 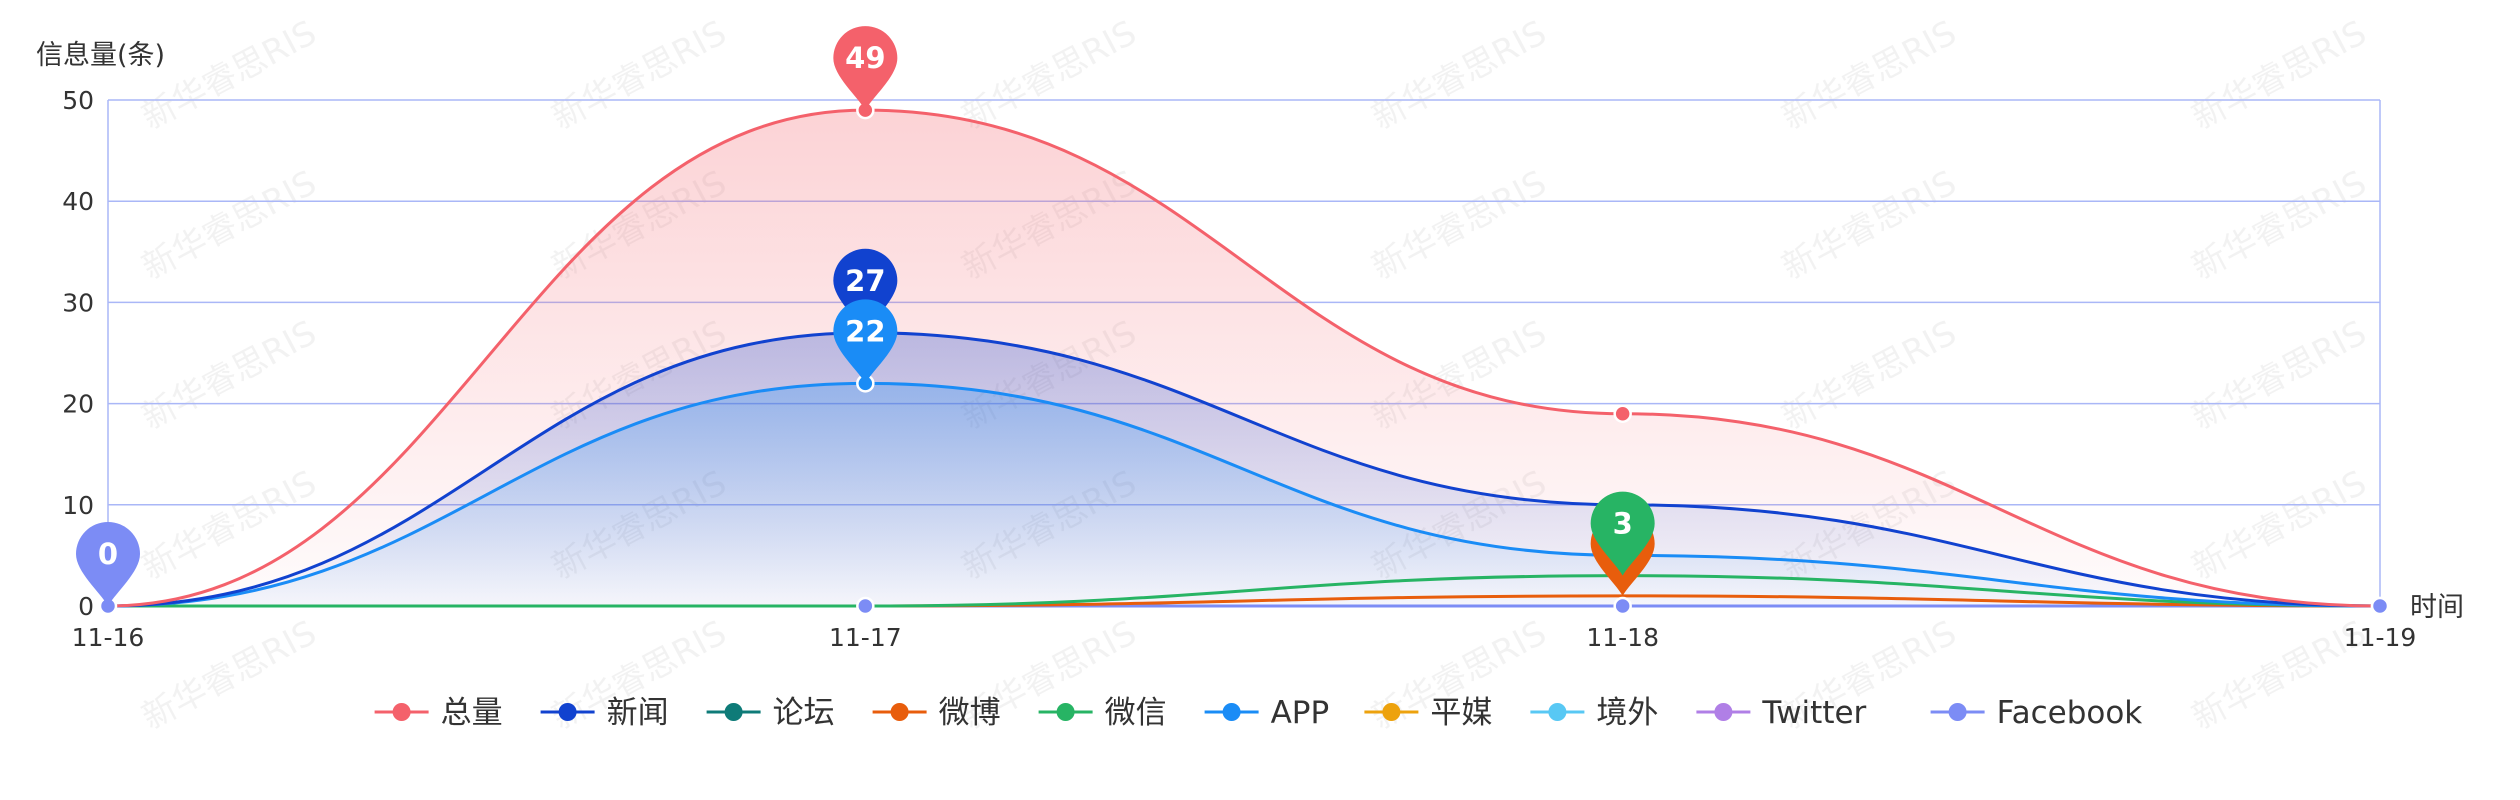 What do you see at coordinates (804, 713) in the screenshot?
I see `legend-label: 论坛` at bounding box center [804, 713].